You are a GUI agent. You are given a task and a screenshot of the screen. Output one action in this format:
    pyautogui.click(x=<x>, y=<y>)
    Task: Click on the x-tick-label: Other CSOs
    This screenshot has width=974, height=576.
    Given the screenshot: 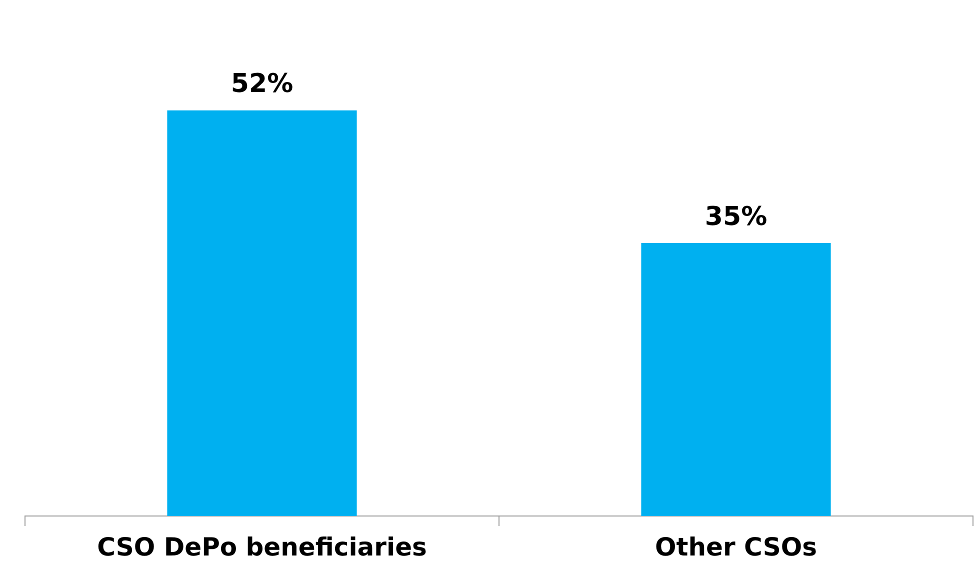 What is the action you would take?
    pyautogui.click(x=736, y=547)
    